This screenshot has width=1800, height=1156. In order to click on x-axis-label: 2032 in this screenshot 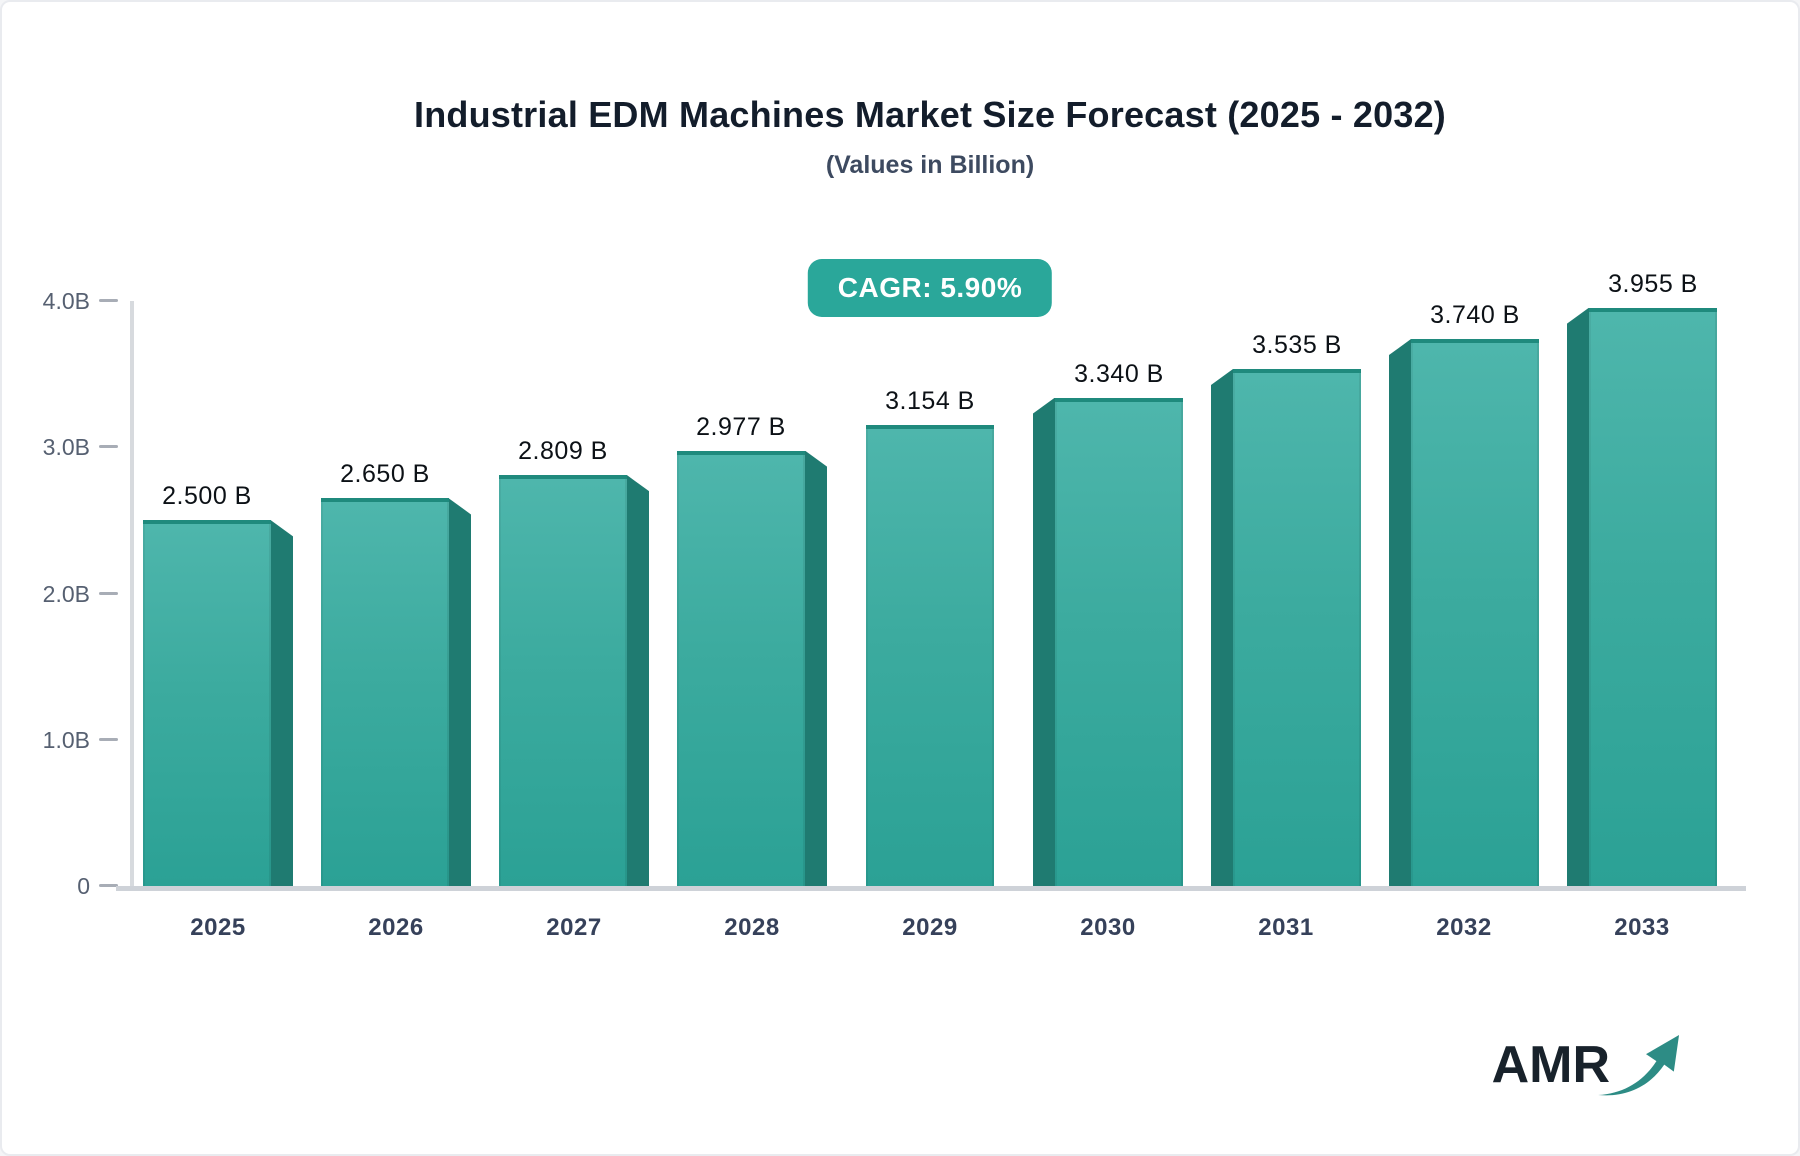, I will do `click(1464, 927)`.